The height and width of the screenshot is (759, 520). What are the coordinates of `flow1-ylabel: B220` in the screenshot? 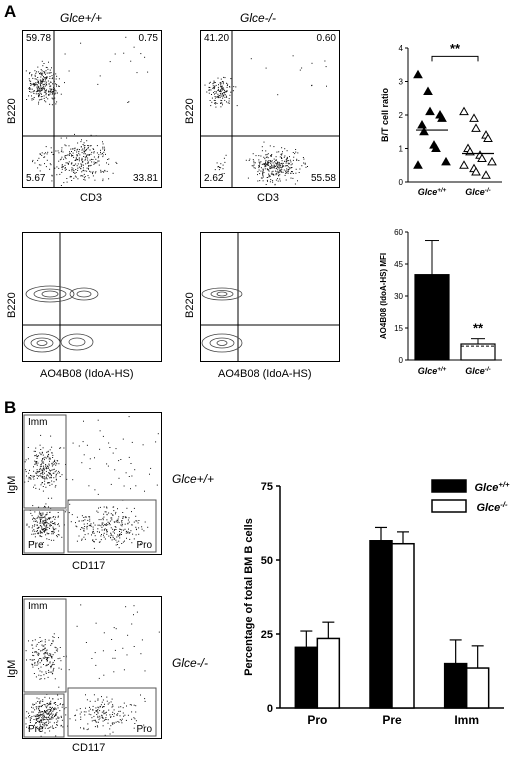 It's located at (12, 111).